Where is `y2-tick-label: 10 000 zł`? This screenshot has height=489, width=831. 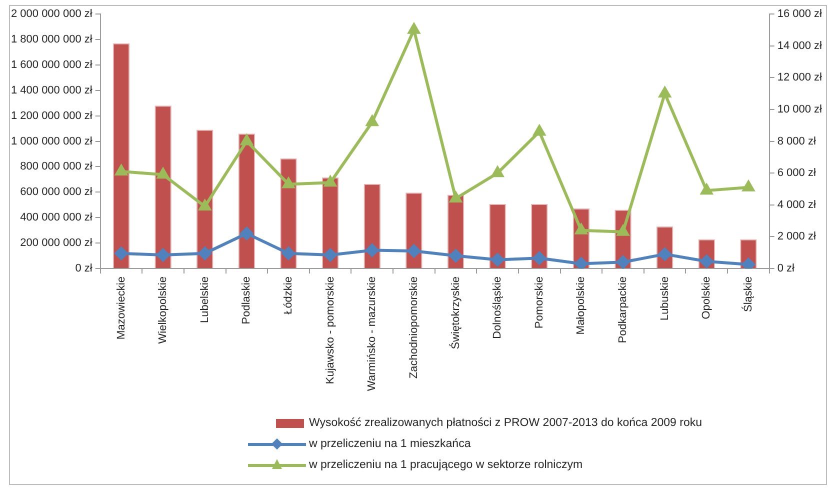 y2-tick-label: 10 000 zł is located at coordinates (800, 109).